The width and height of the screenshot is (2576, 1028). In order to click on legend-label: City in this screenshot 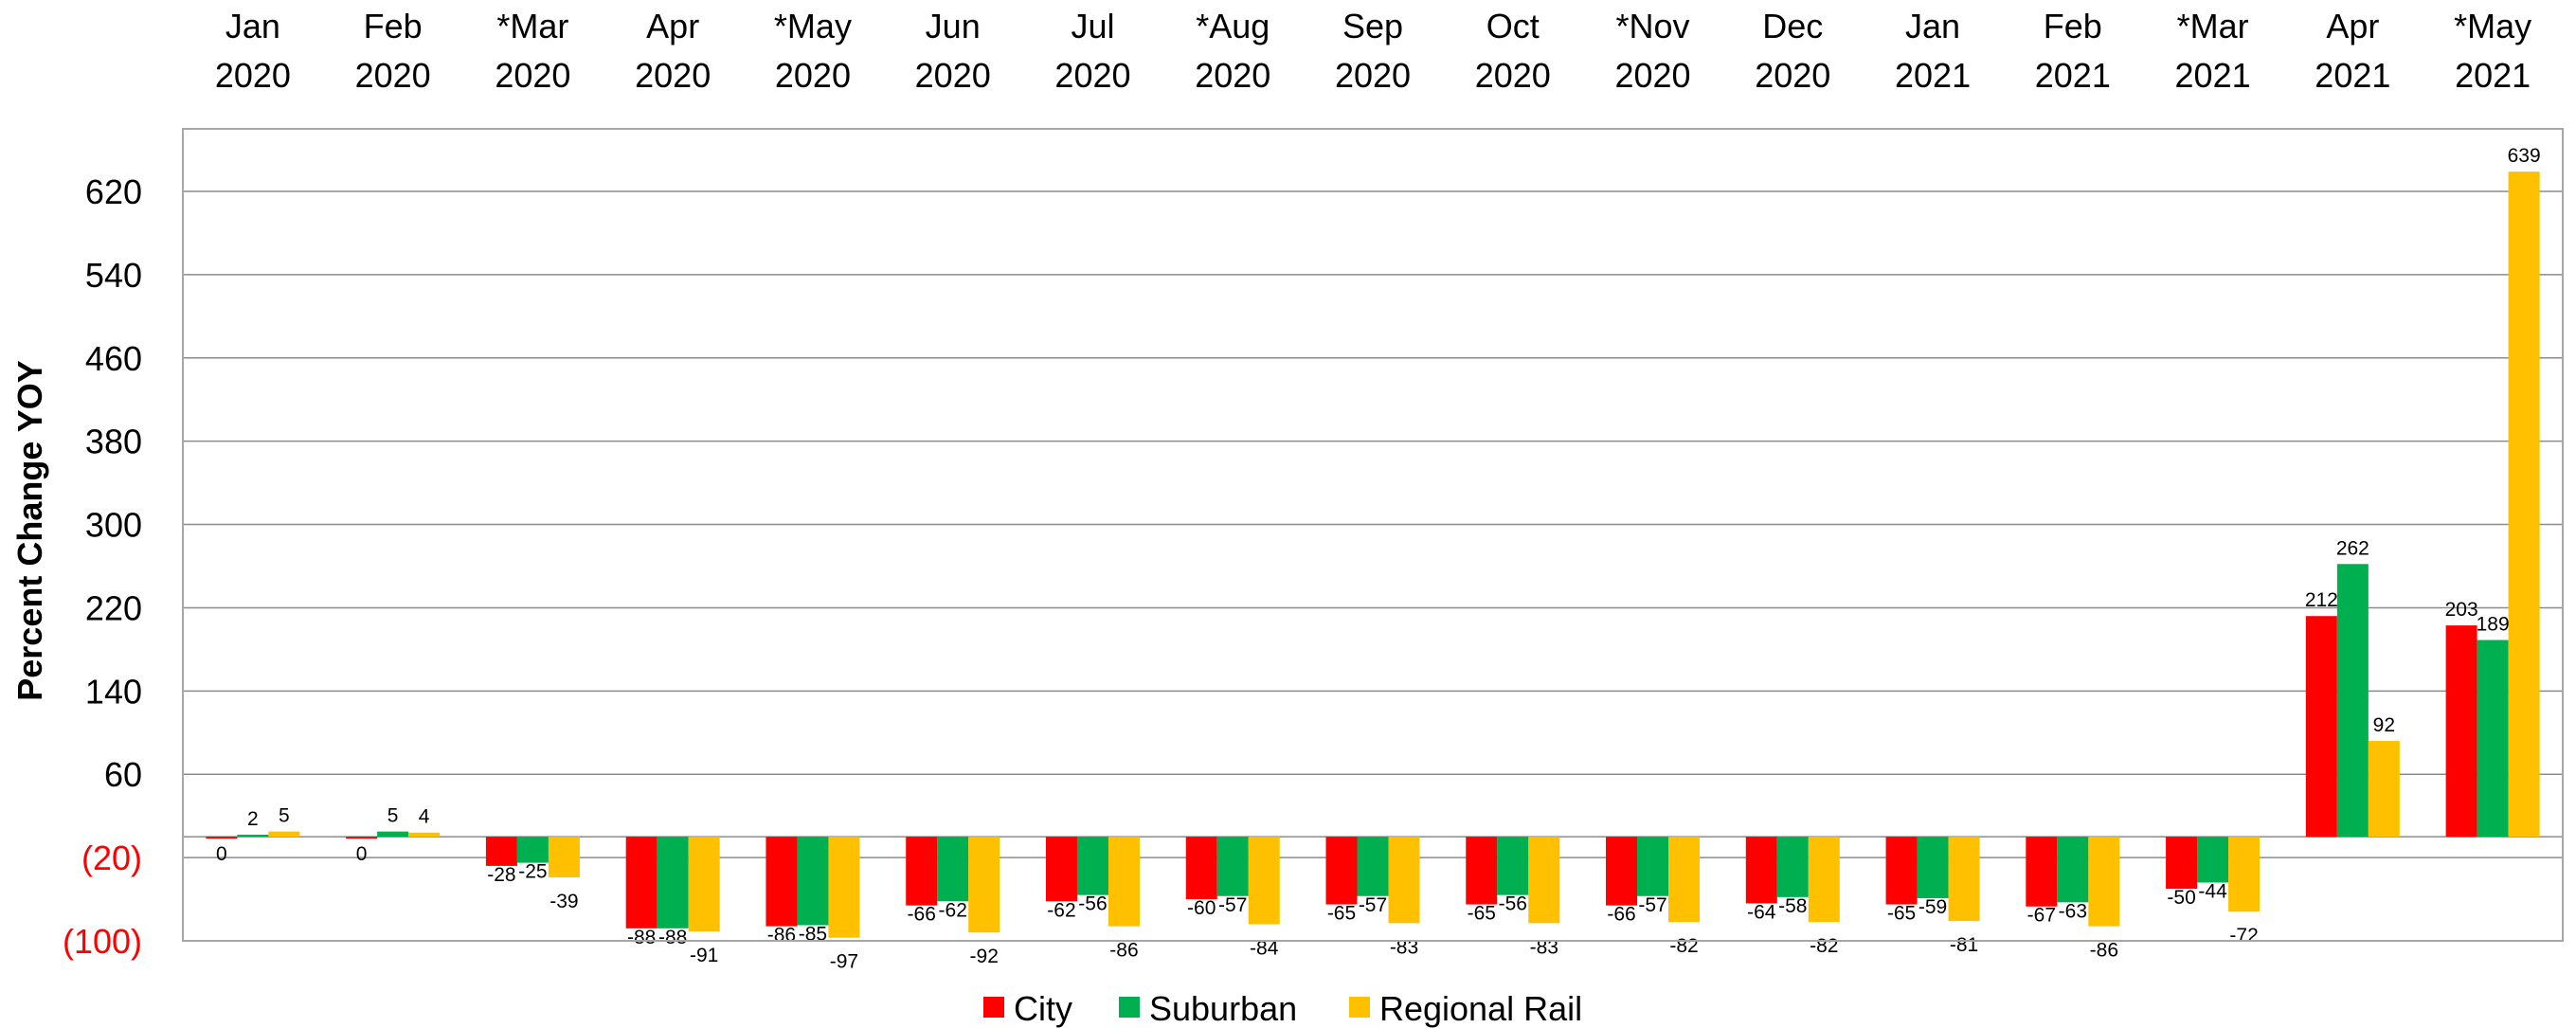, I will do `click(1043, 1008)`.